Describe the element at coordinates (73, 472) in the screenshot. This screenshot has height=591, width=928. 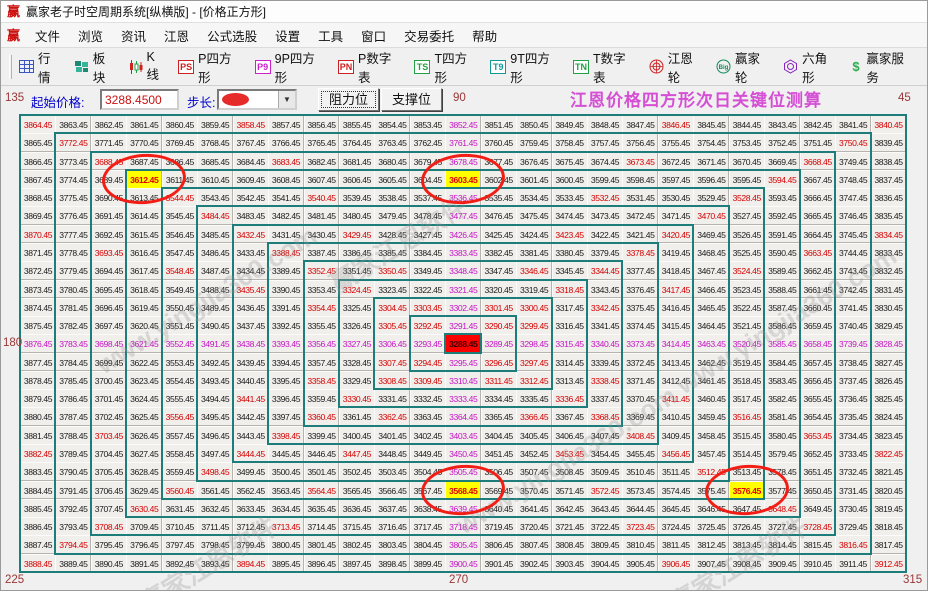
I see `grid-cell: 3790.45` at that location.